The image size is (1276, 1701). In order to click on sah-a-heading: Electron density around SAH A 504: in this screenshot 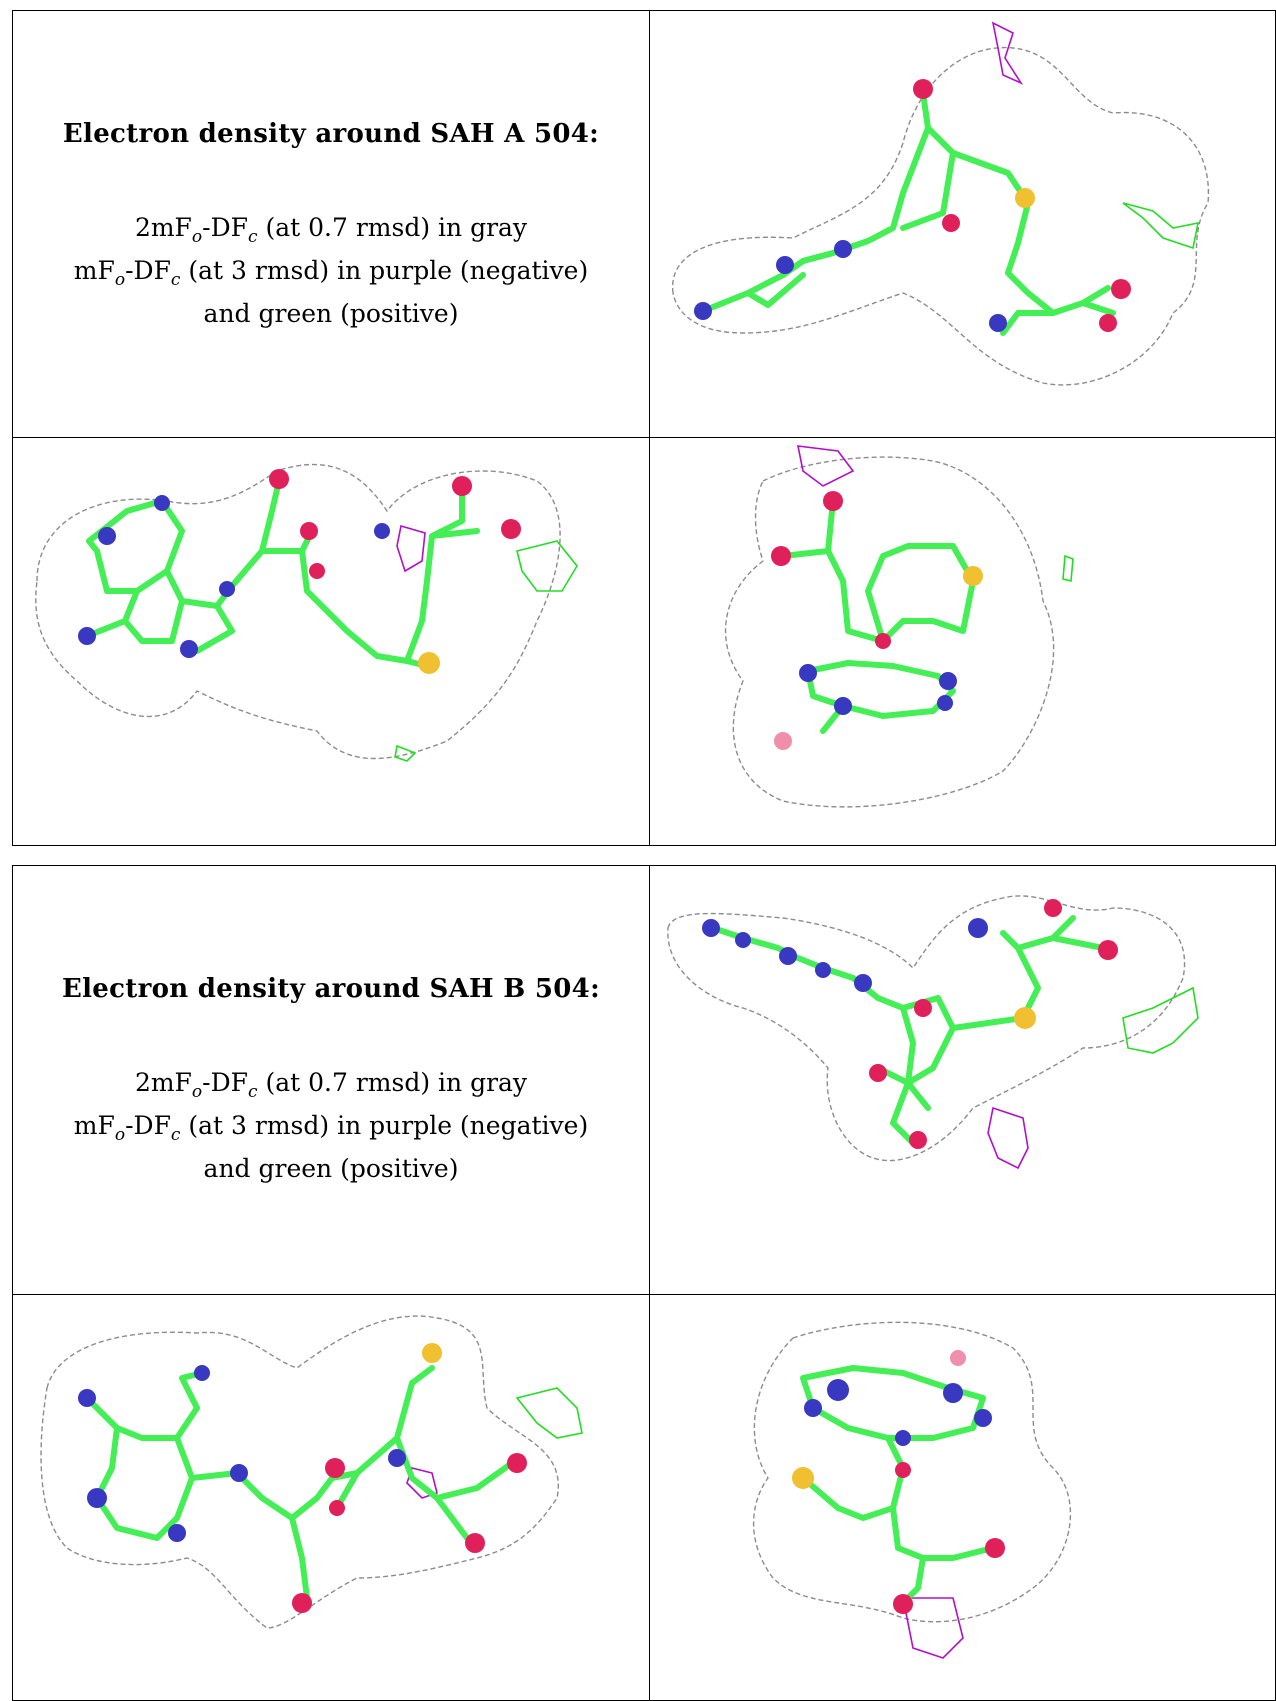, I will do `click(331, 134)`.